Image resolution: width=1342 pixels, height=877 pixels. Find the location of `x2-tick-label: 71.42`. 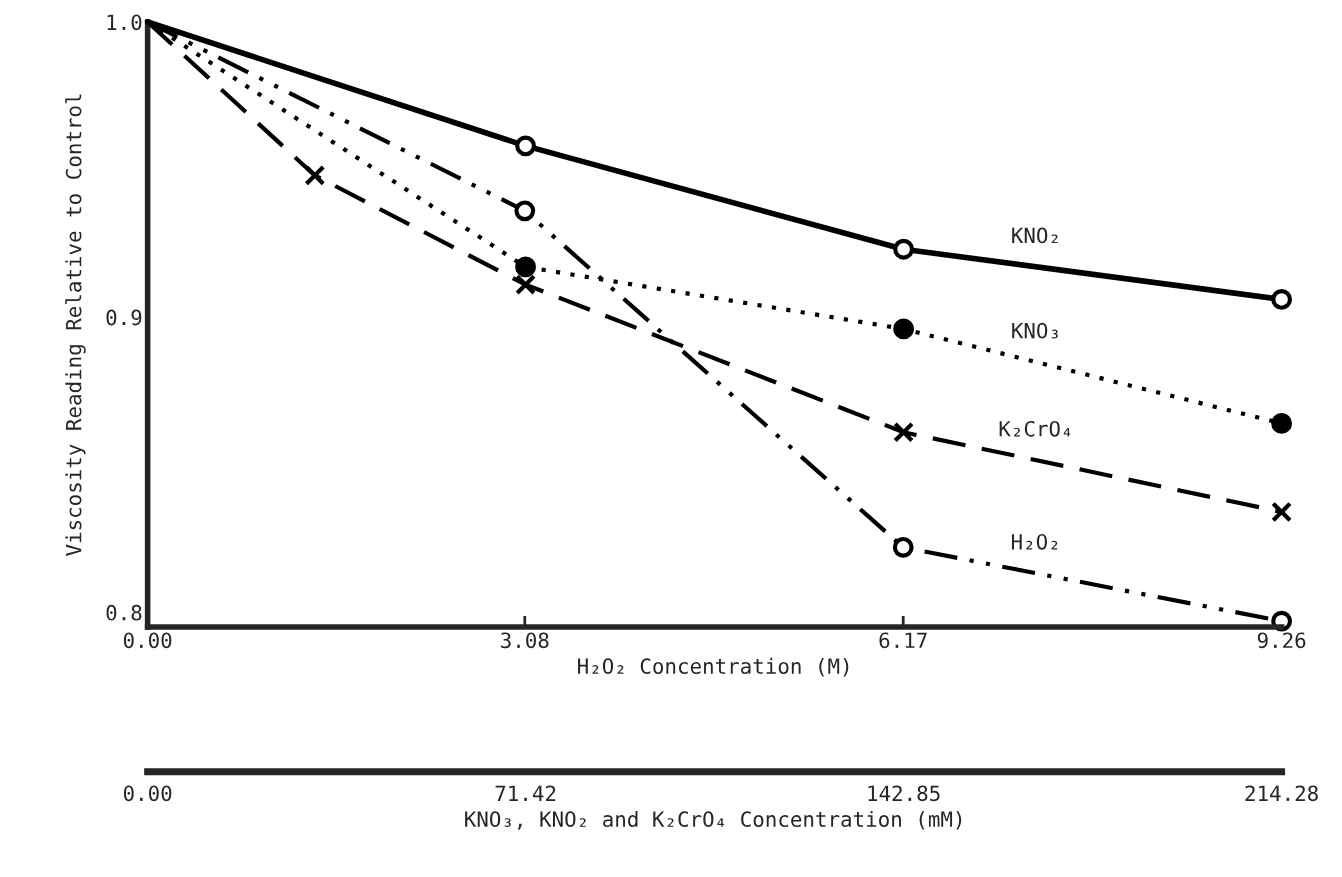

x2-tick-label: 71.42 is located at coordinates (525, 793).